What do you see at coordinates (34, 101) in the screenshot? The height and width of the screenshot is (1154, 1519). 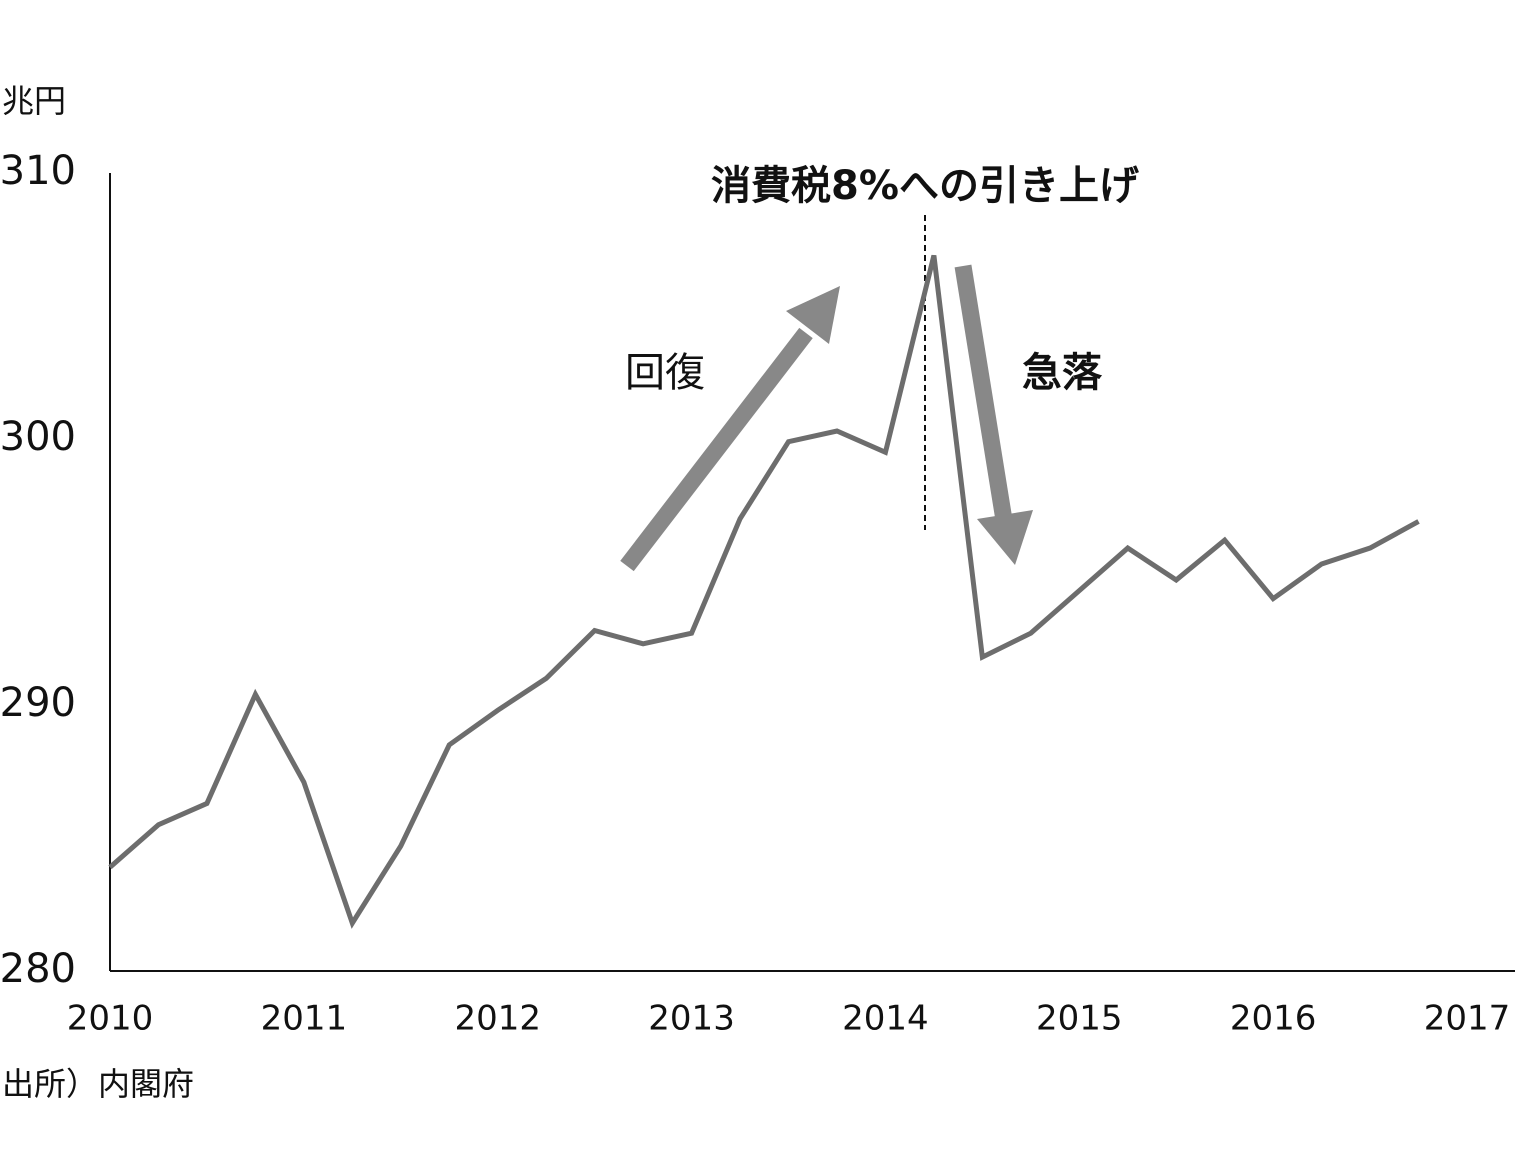 I see `y-unit-label: 兆円` at bounding box center [34, 101].